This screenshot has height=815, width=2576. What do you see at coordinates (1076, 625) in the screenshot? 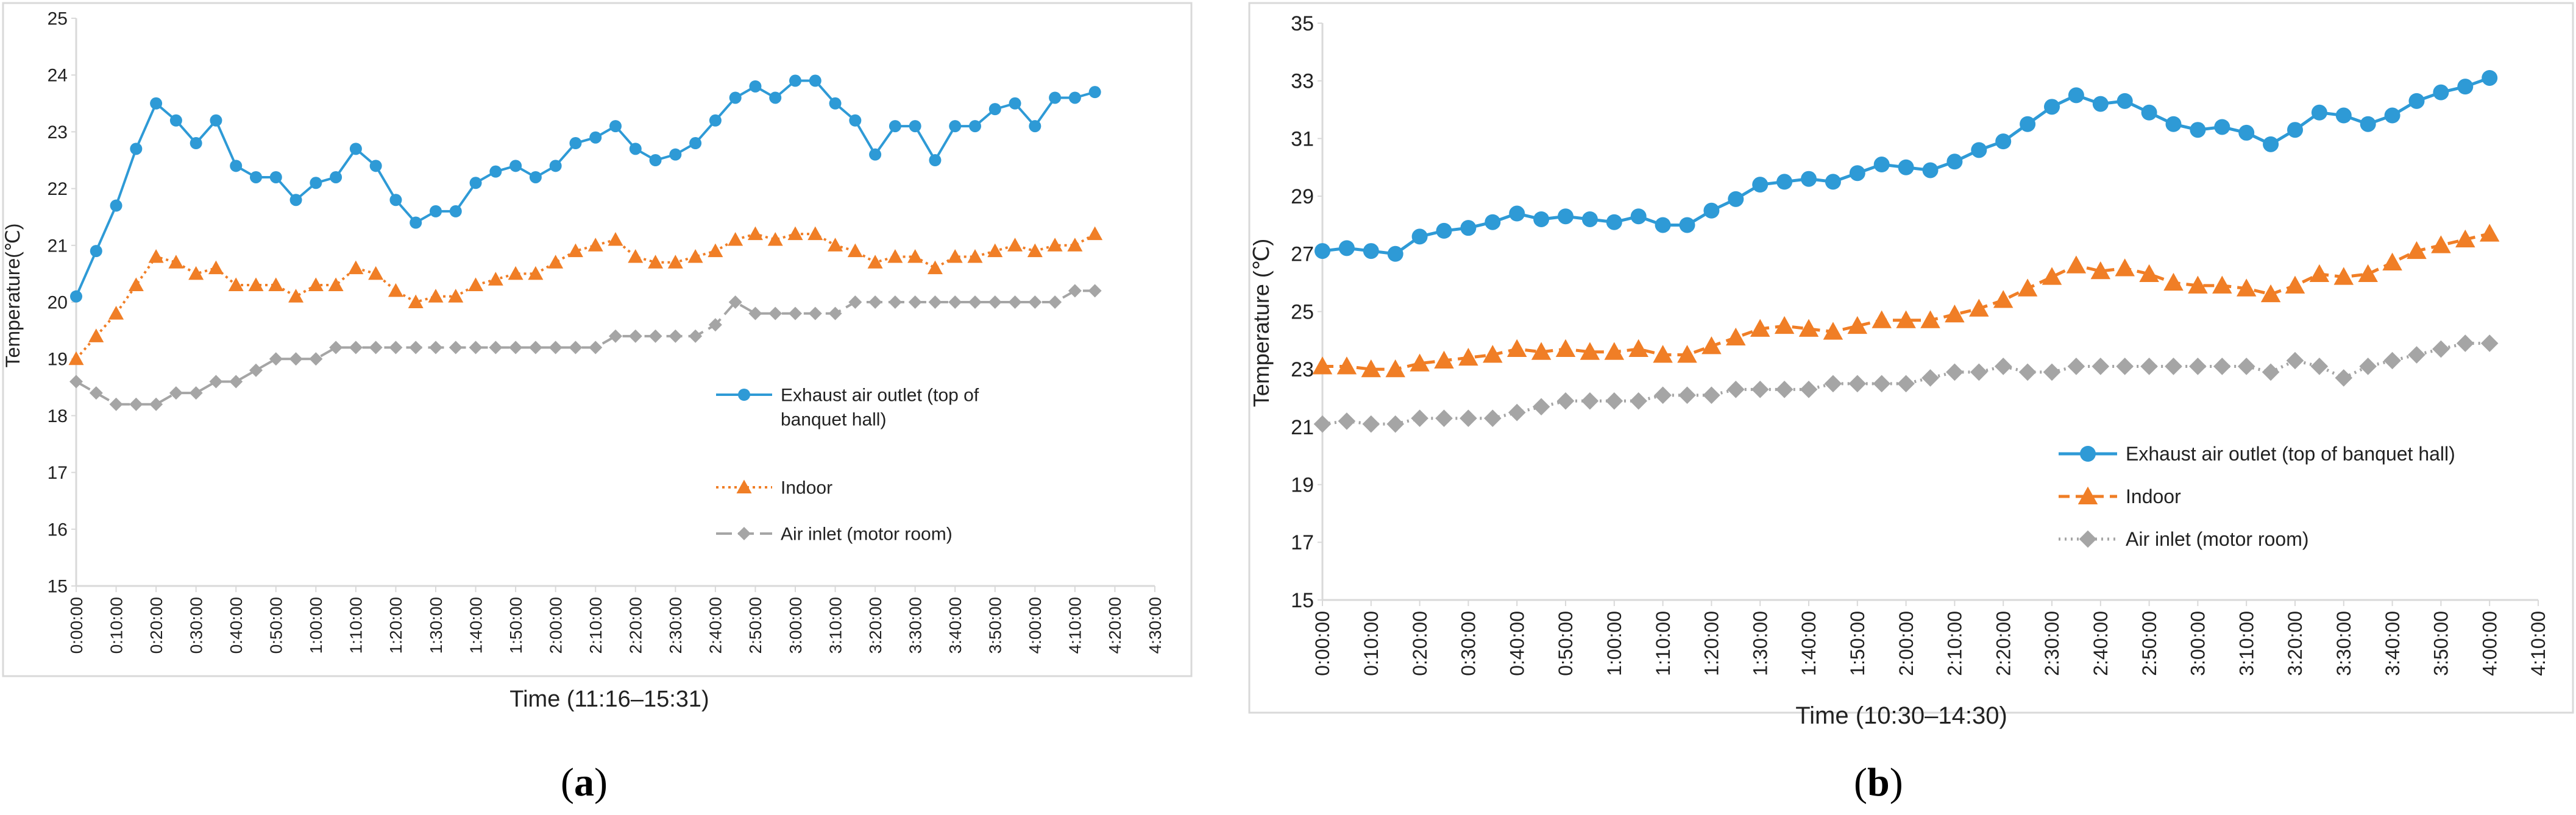
I see `x-tick-label: 4:10:00` at bounding box center [1076, 625].